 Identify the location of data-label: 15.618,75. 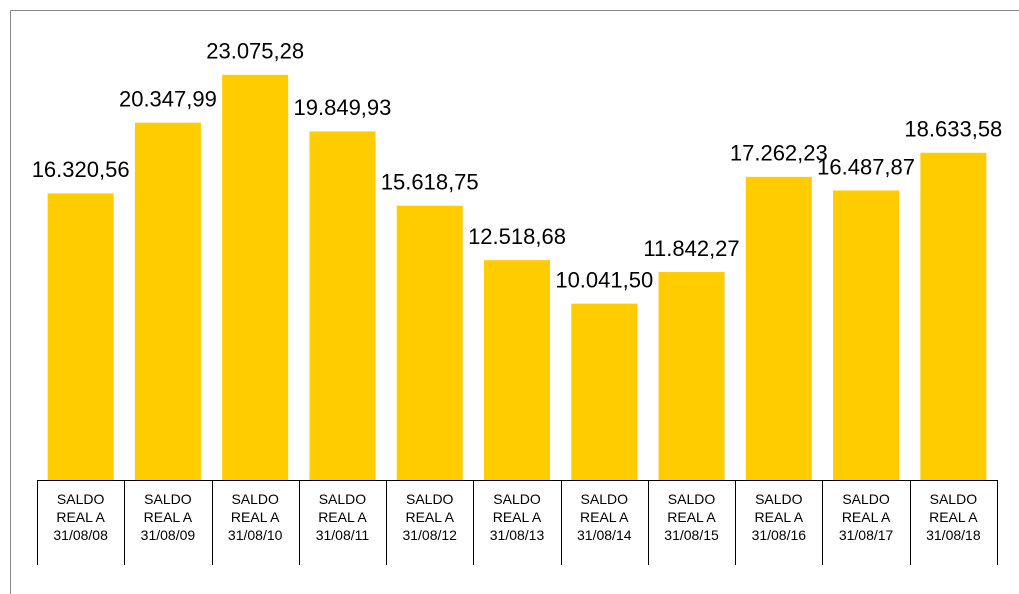
(430, 182).